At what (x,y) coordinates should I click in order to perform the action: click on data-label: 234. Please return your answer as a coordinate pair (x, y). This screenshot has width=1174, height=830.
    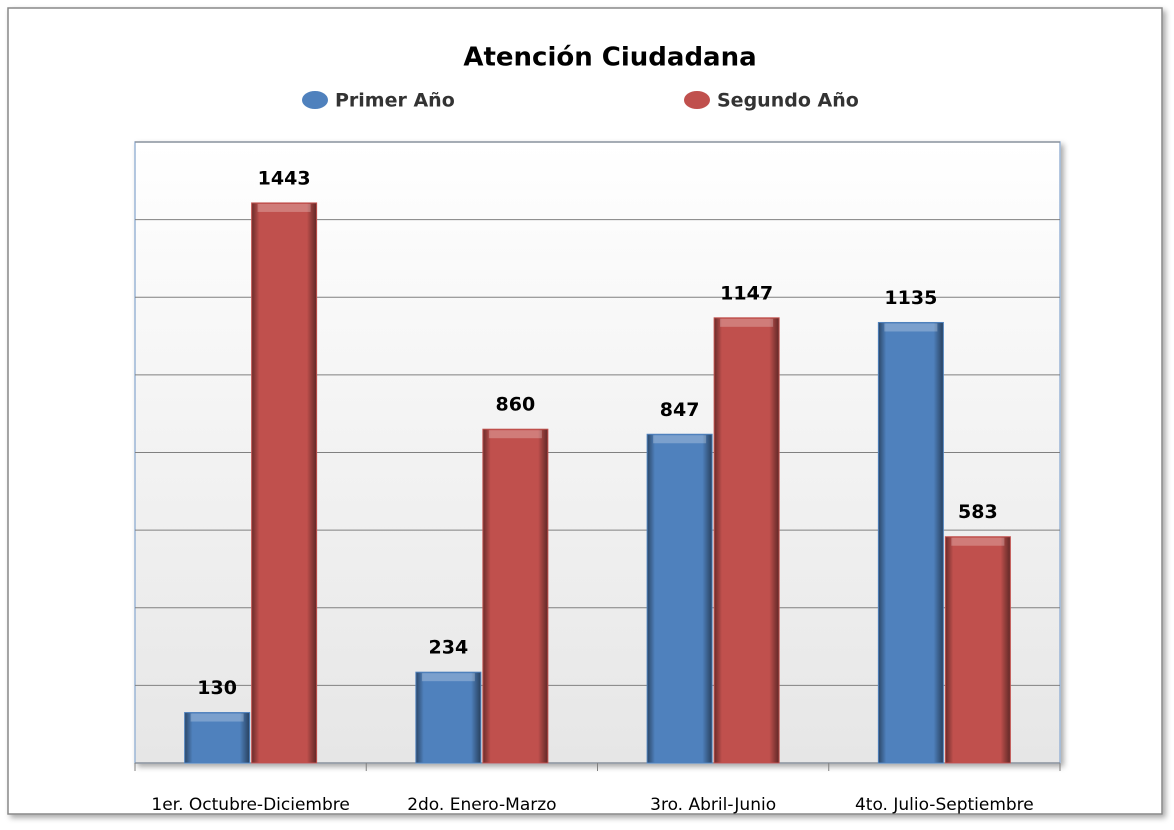
    Looking at the image, I should click on (449, 648).